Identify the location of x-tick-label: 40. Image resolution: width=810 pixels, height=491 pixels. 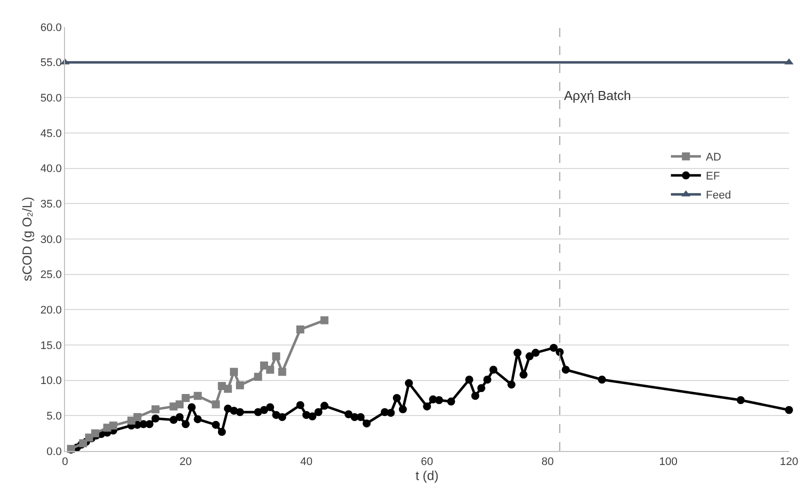
(306, 462).